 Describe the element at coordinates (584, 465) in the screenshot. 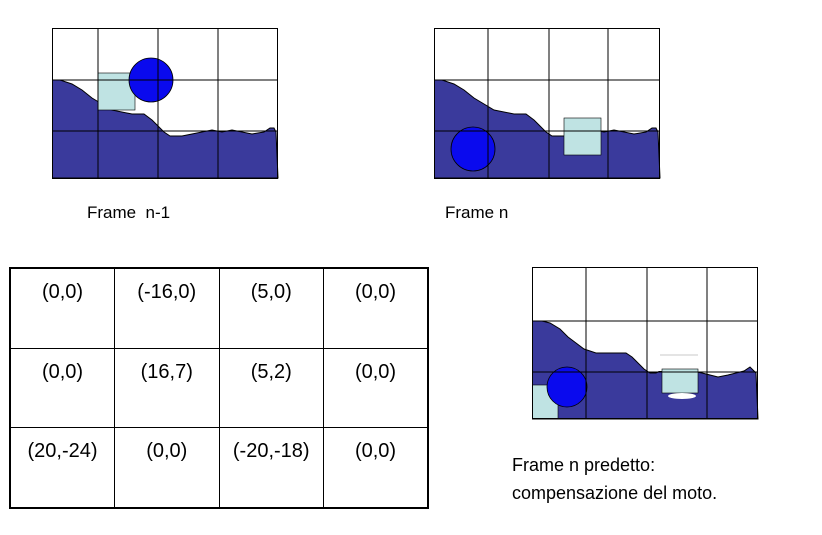

I see `predicted-caption-line1: Frame n predetto:` at that location.